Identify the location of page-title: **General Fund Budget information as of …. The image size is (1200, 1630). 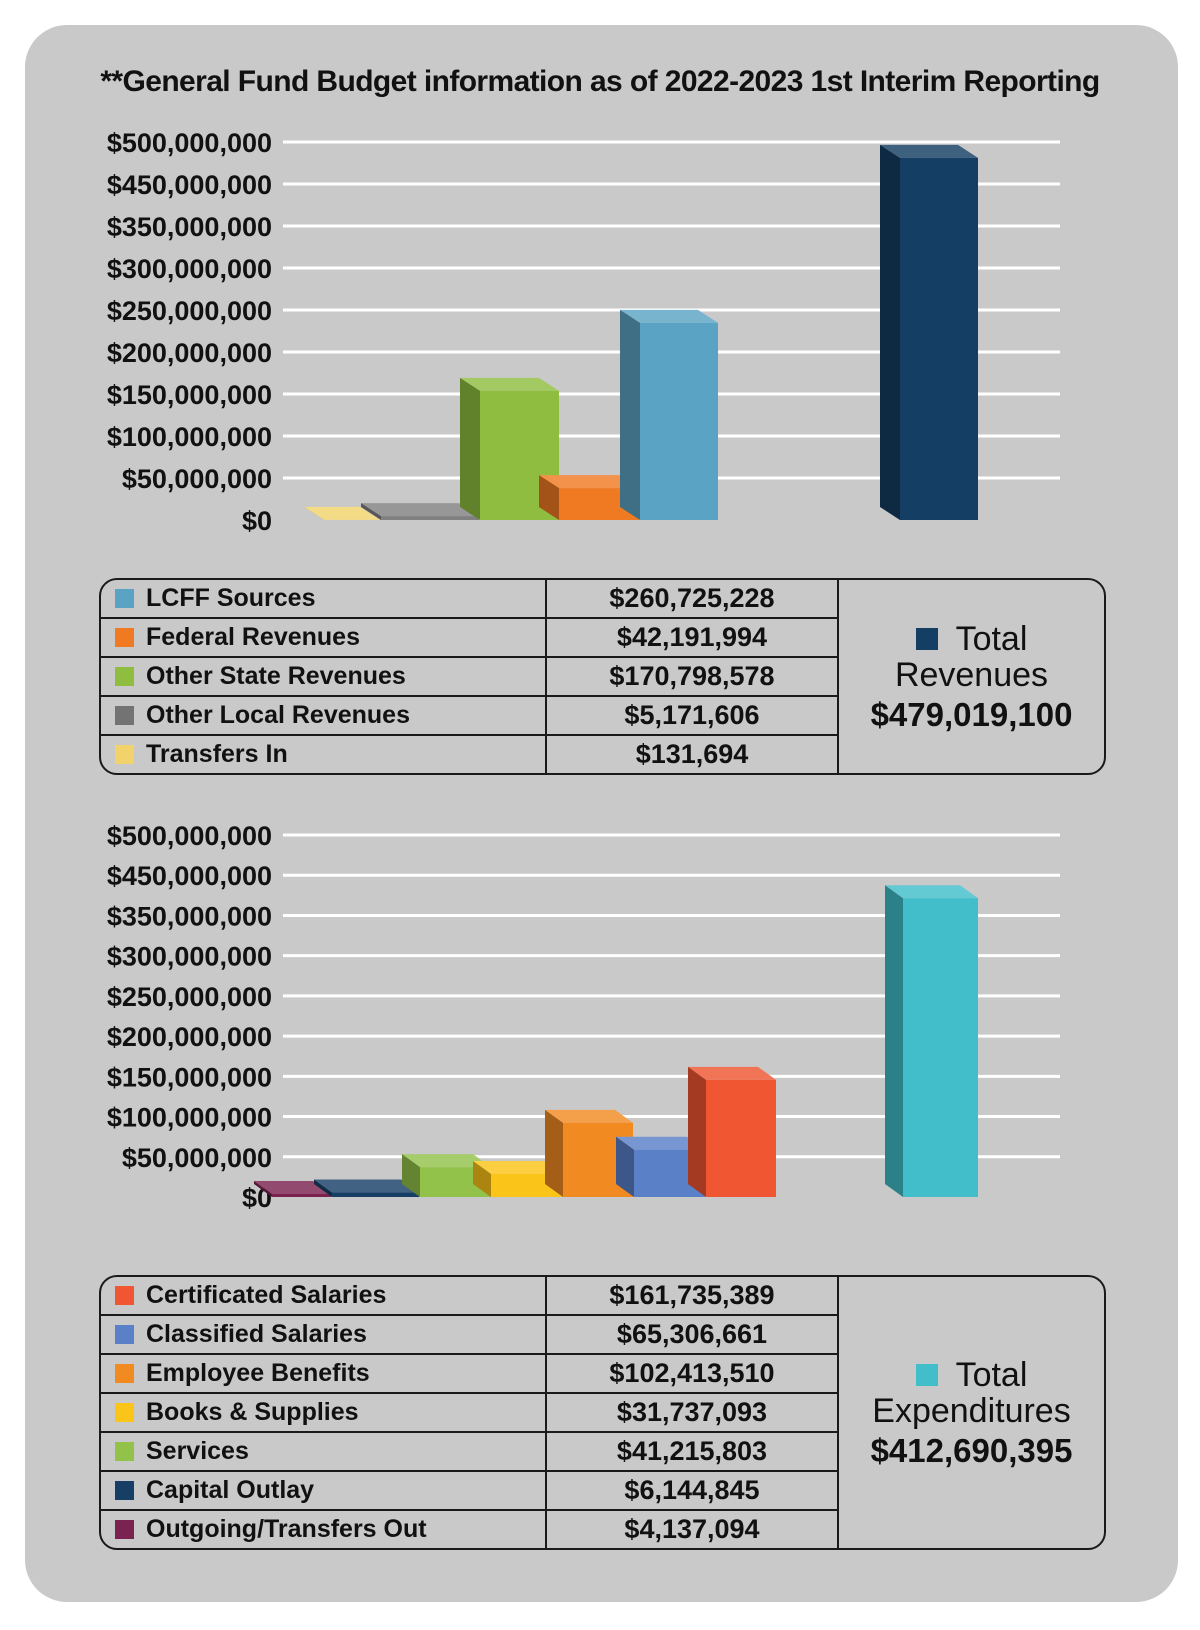
(600, 81).